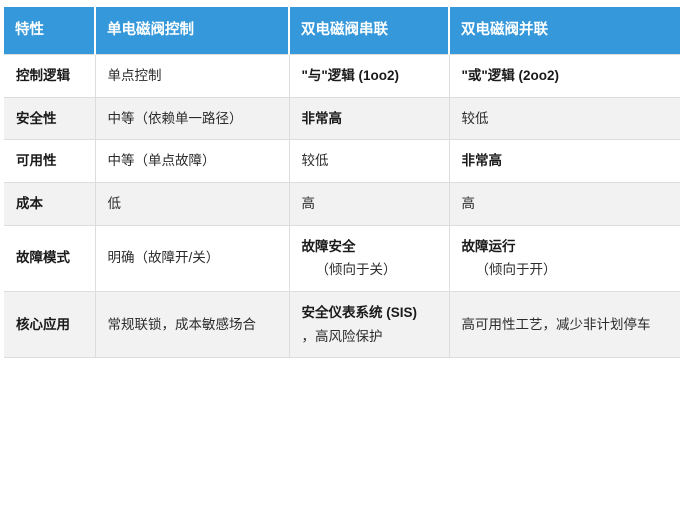  I want to click on cell-core-application-parallel: 高可用性工艺，减少非计划停车, so click(564, 325).